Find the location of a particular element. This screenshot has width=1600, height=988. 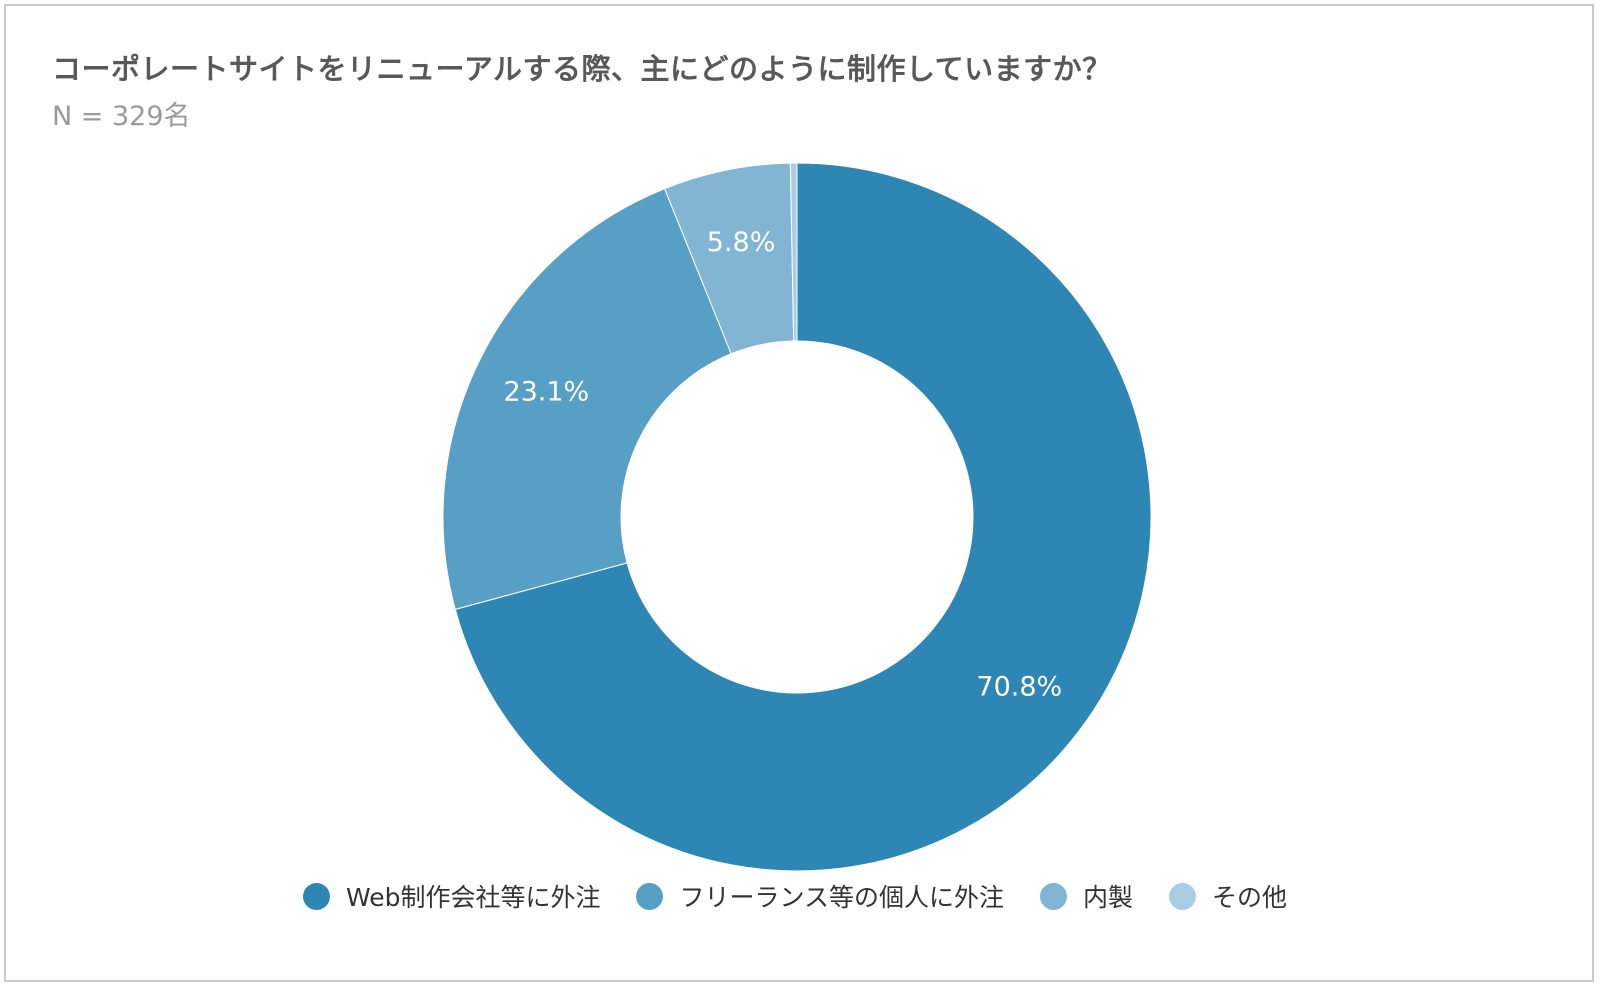

legend-item-web-agency: Web制作会社等に外注 is located at coordinates (451, 896).